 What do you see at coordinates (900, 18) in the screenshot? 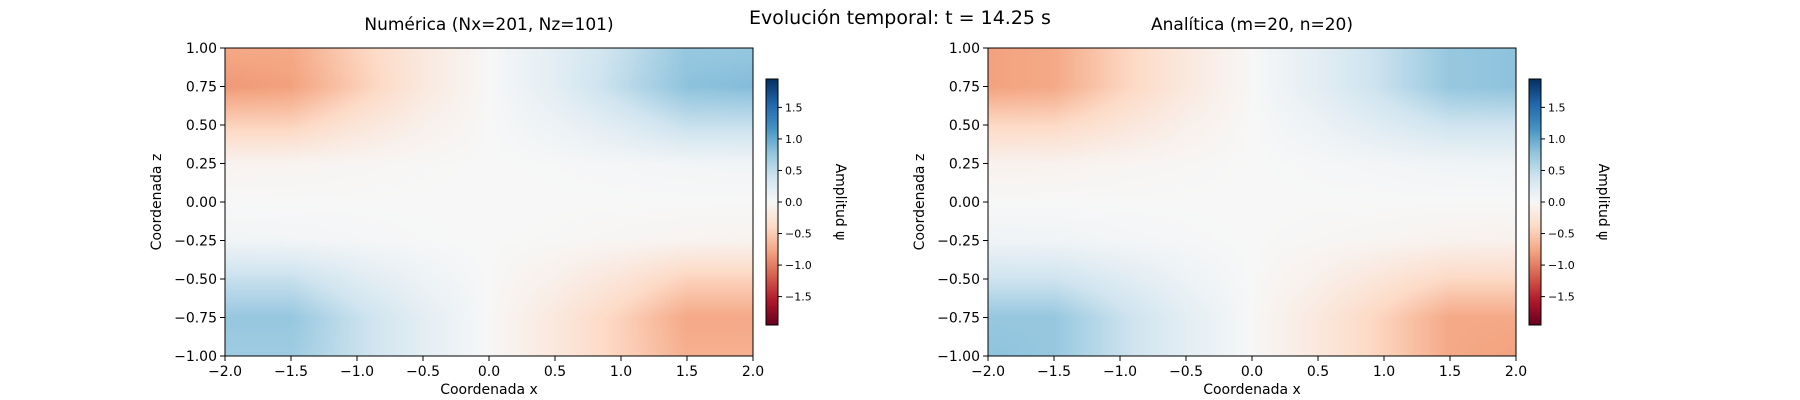
I see `figure-suptitle: Evolución temporal: t = 14.25 s` at bounding box center [900, 18].